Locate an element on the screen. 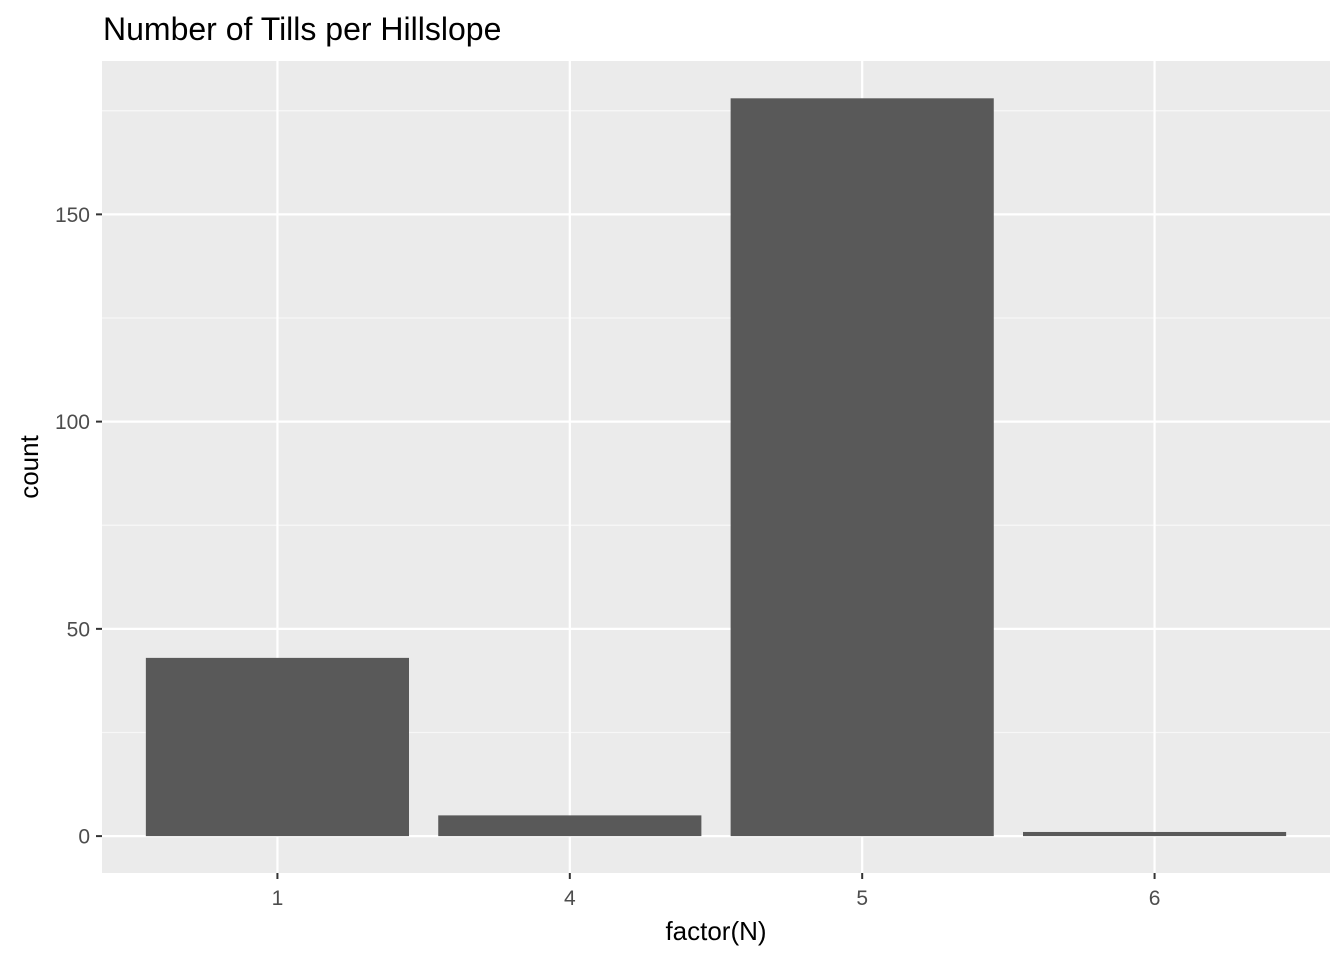 This screenshot has width=1344, height=960. x-tick-label: 6 is located at coordinates (1155, 898).